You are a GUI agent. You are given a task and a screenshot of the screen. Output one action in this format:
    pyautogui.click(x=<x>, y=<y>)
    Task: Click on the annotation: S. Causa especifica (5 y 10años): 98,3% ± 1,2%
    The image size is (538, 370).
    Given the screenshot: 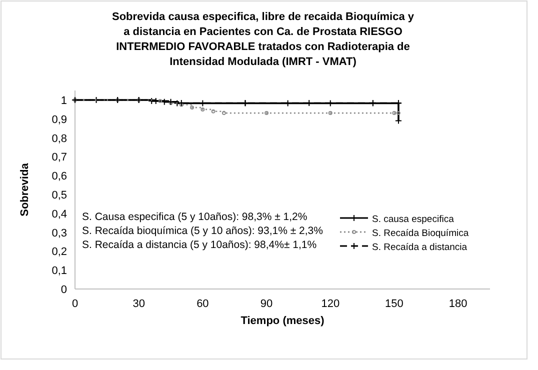 What is the action you would take?
    pyautogui.click(x=195, y=217)
    